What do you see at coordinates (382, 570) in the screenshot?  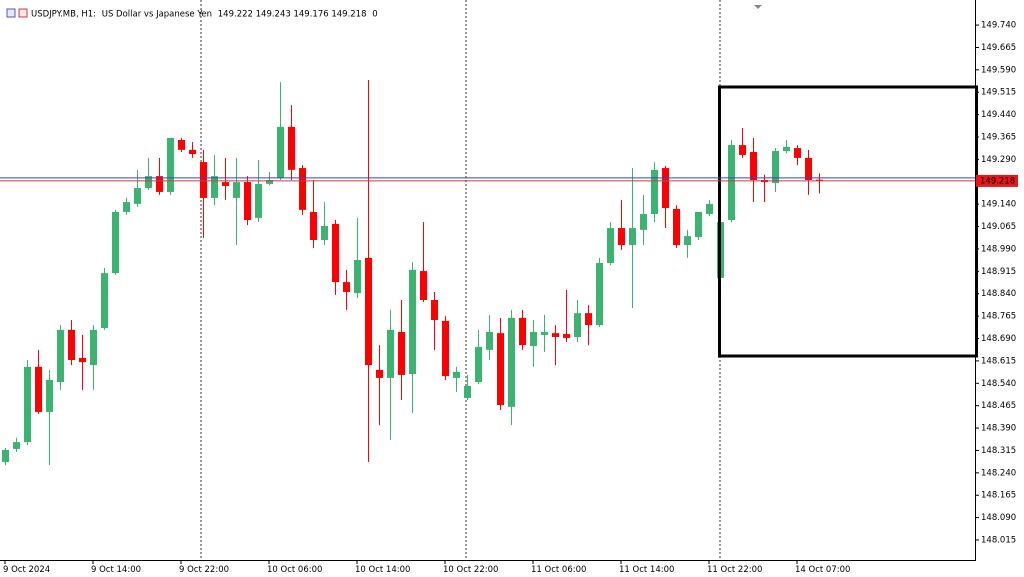 I see `x-tick-label: 10 Oct 14:00` at bounding box center [382, 570].